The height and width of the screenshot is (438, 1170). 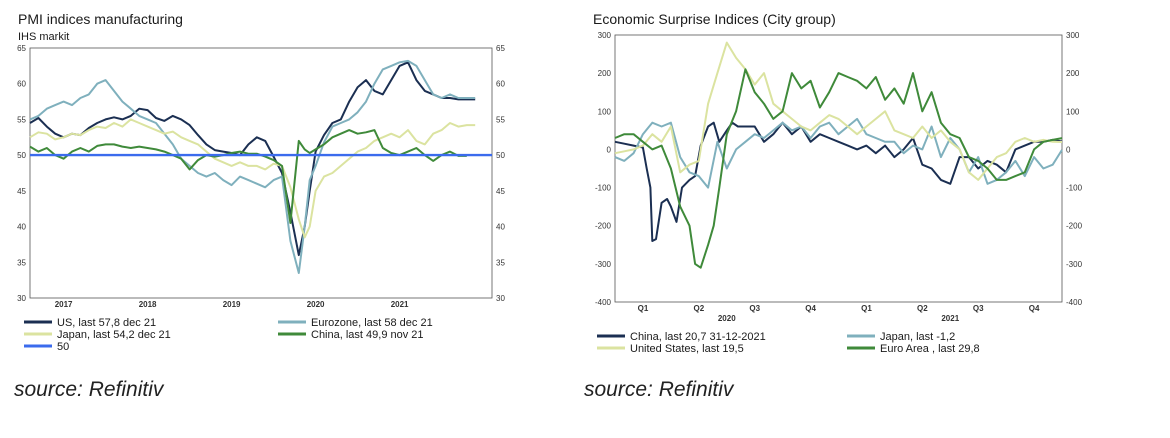 What do you see at coordinates (21, 155) in the screenshot?
I see `y-tick-label-left: 50` at bounding box center [21, 155].